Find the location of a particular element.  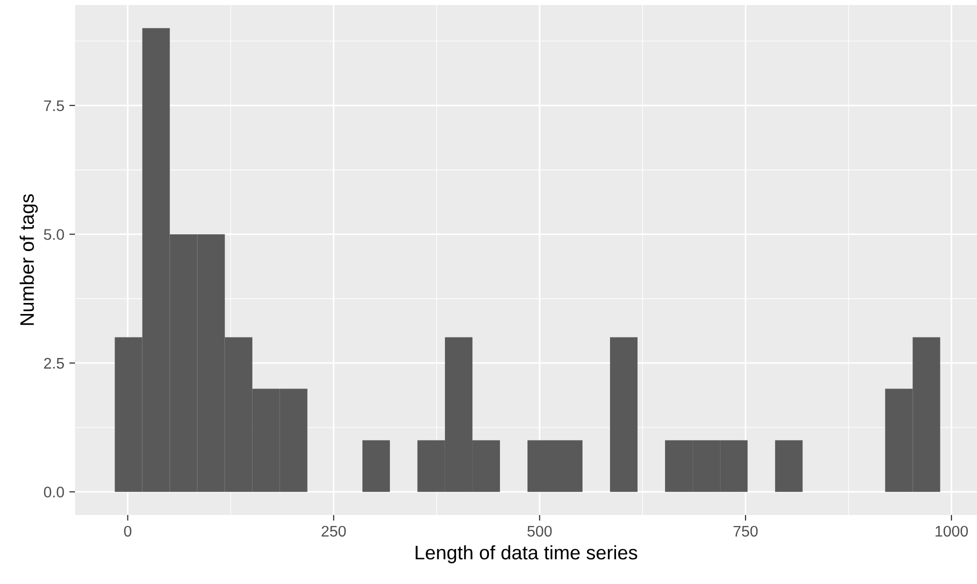

x-tick-label: 250 is located at coordinates (334, 531).